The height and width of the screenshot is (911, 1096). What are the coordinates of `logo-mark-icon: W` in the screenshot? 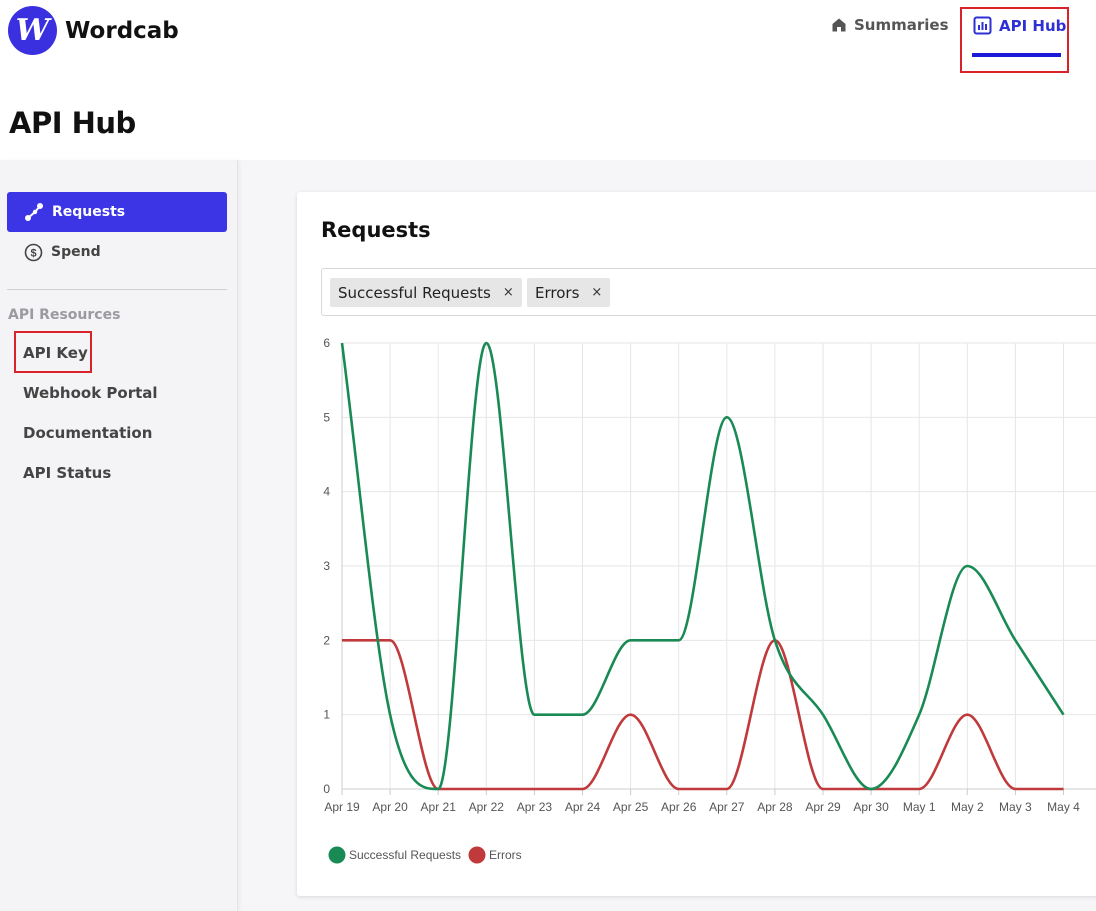 It's located at (32, 30).